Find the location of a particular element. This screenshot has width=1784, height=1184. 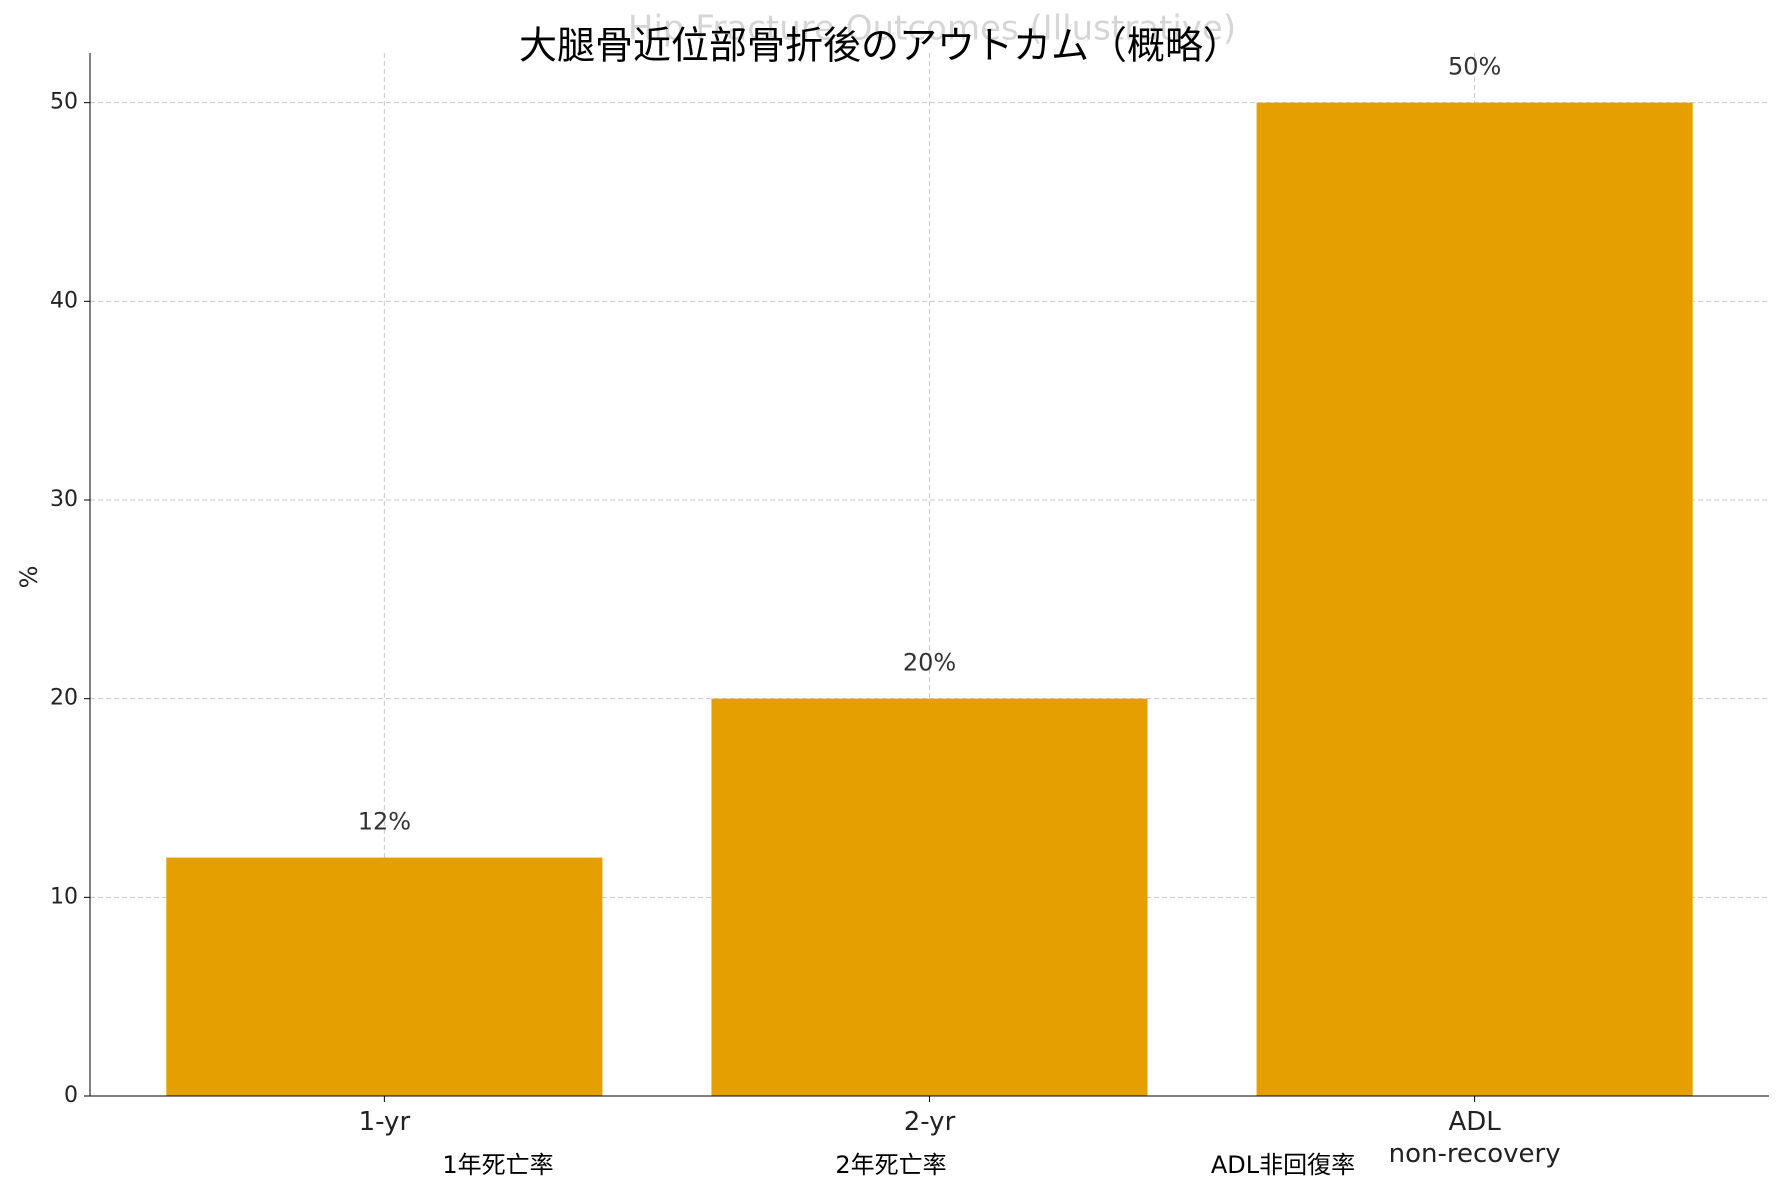

chart-title: 大腿骨近位部骨折後のアウトカム（概略） is located at coordinates (880, 46).